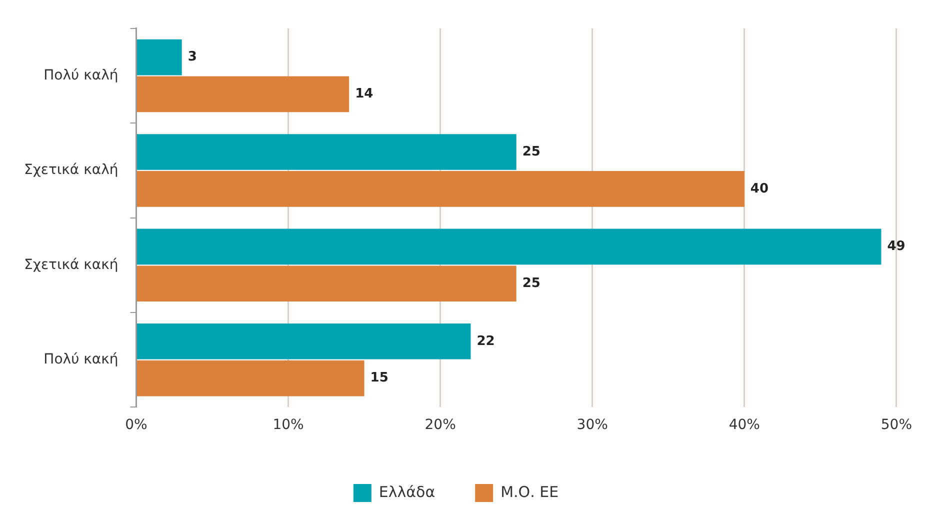 The height and width of the screenshot is (520, 930). What do you see at coordinates (407, 491) in the screenshot?
I see `legend-label: Ελλάδα` at bounding box center [407, 491].